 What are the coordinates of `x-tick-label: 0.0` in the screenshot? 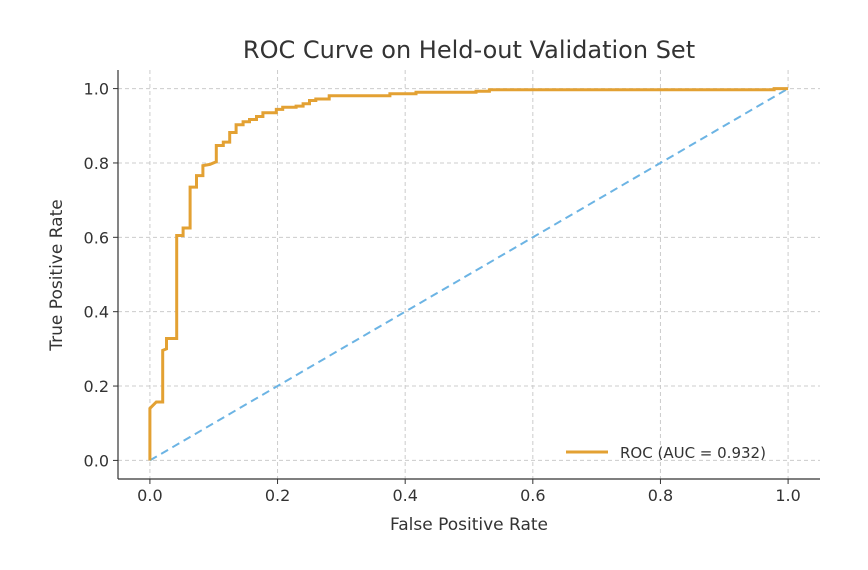 It's located at (149, 495).